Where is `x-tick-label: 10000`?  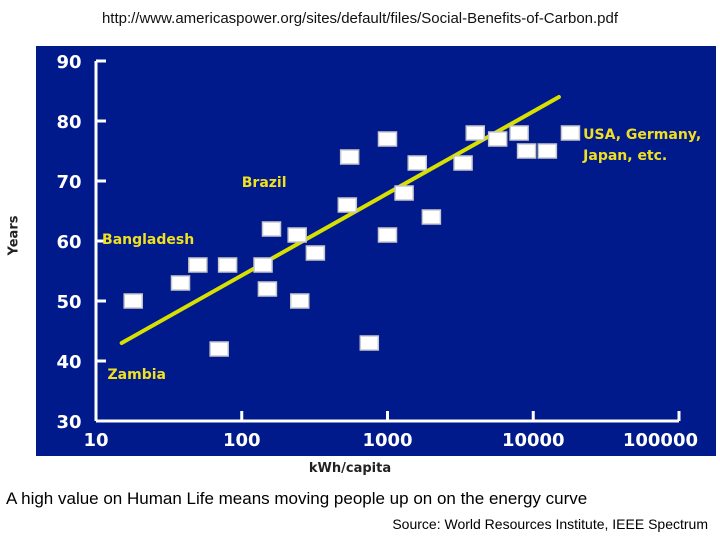
x-tick-label: 10000 is located at coordinates (533, 440).